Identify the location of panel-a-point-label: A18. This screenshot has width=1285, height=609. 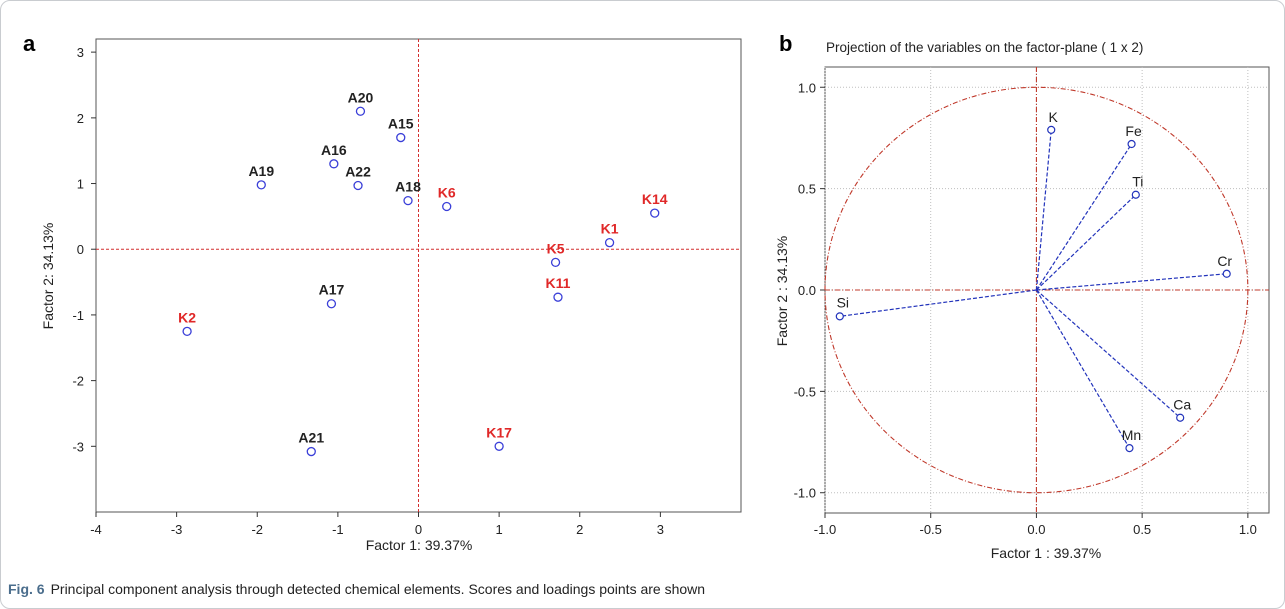
(408, 187).